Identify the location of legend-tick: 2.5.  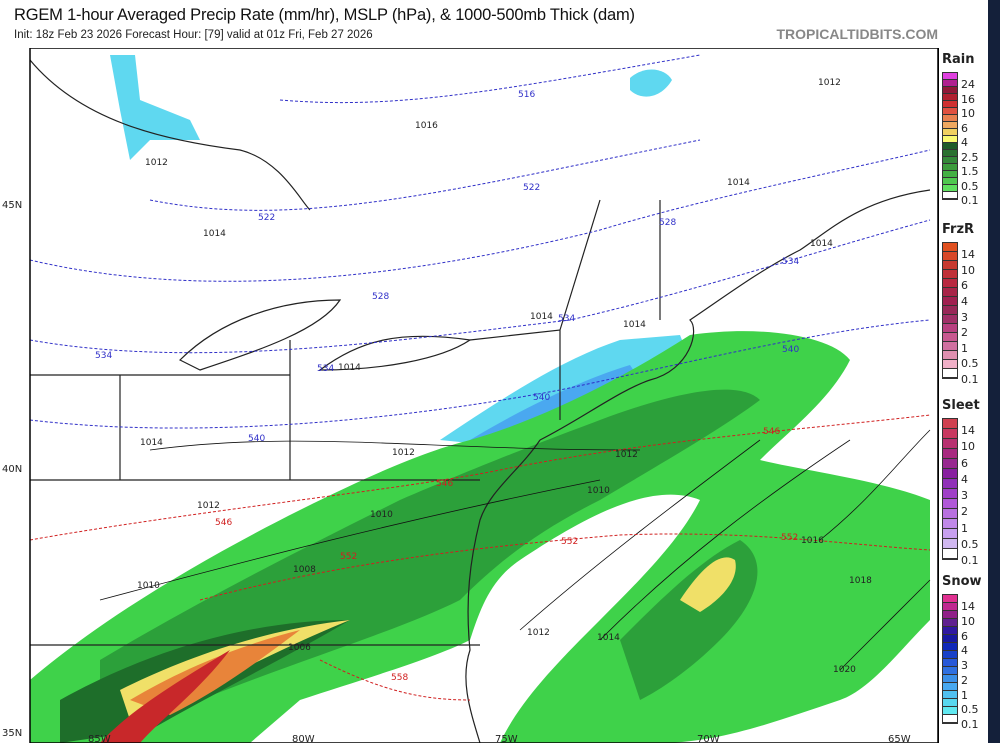
(970, 157).